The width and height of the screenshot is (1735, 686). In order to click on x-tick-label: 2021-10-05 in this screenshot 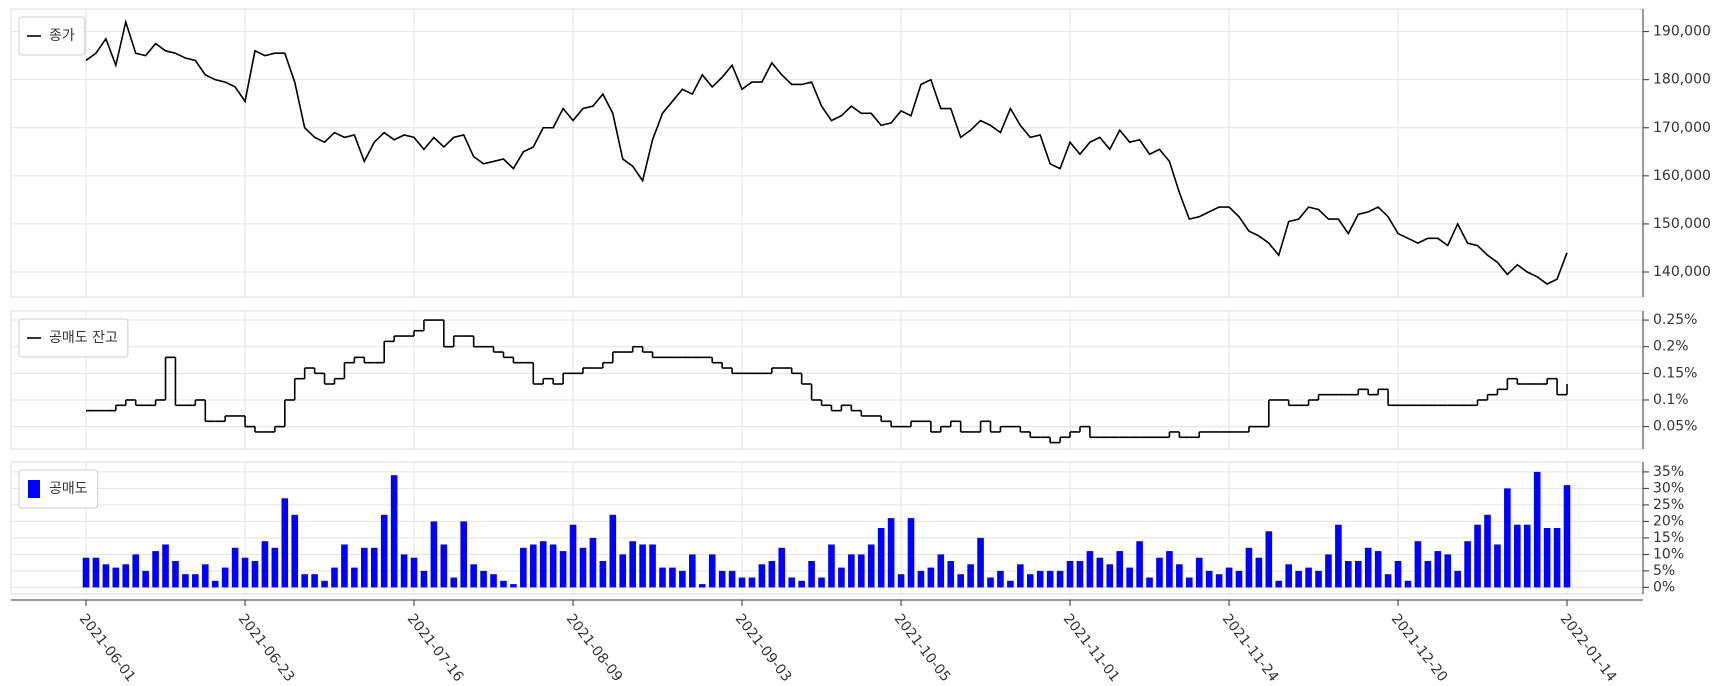, I will do `click(922, 648)`.